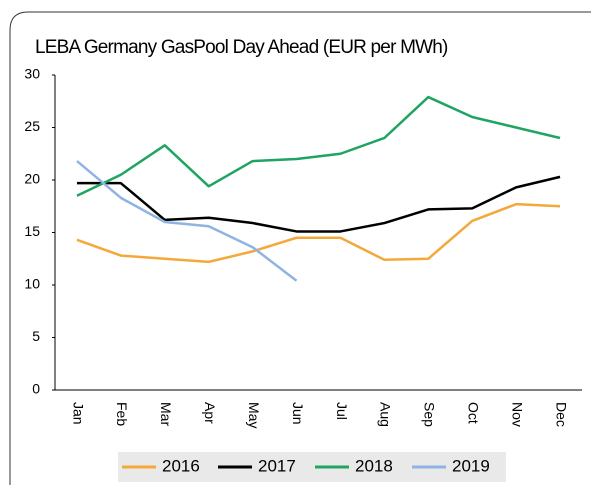 The image size is (591, 490). I want to click on x-tick-label: Mar, so click(166, 414).